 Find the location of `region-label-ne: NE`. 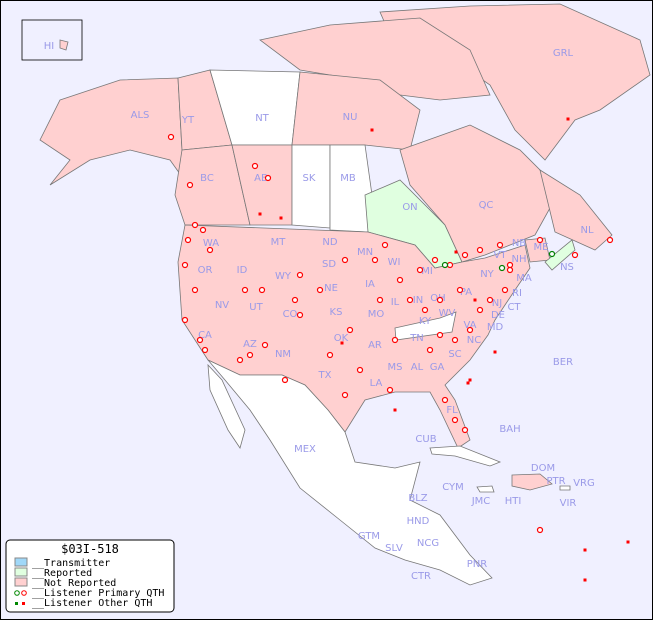

region-label-ne: NE is located at coordinates (331, 288).